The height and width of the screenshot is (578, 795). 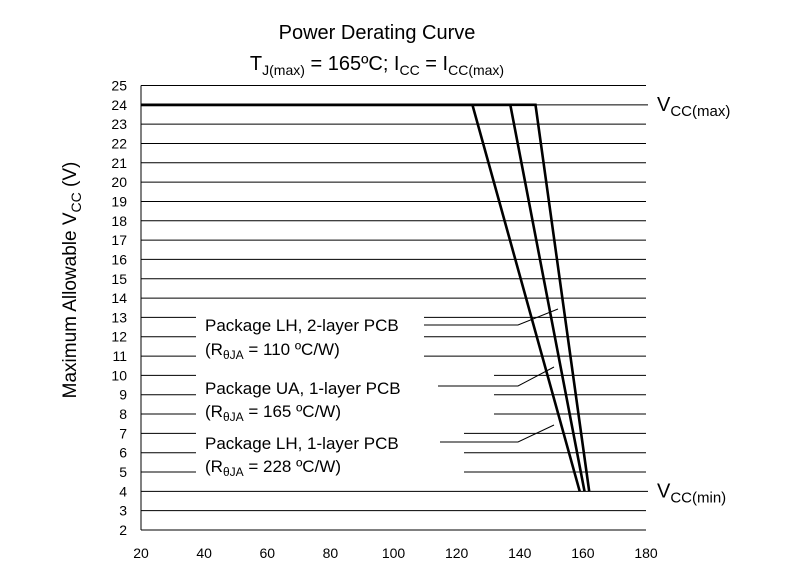 What do you see at coordinates (119, 124) in the screenshot?
I see `y-tick-label: 23` at bounding box center [119, 124].